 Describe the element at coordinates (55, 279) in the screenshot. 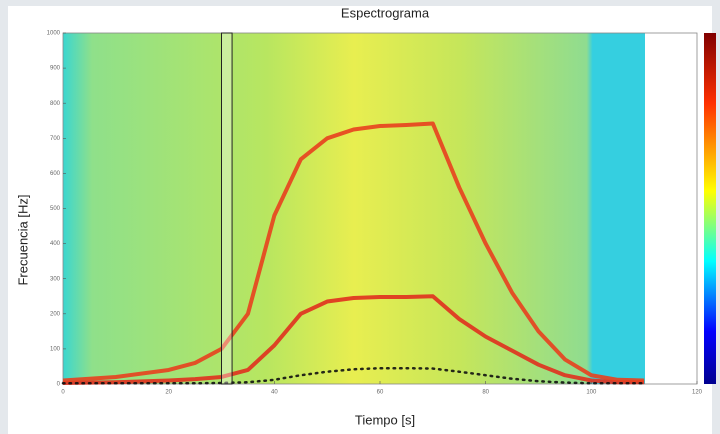

I see `y-tick-label: 300` at that location.